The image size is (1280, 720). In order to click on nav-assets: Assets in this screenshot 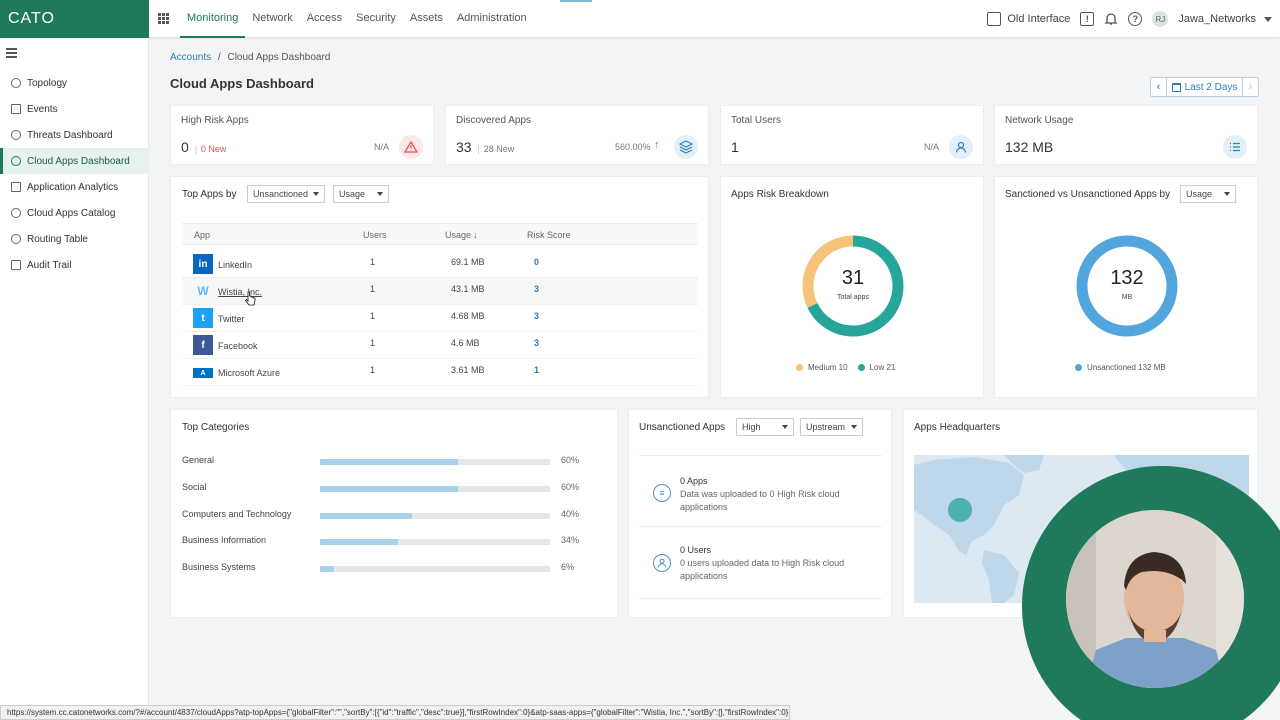, I will do `click(426, 18)`.